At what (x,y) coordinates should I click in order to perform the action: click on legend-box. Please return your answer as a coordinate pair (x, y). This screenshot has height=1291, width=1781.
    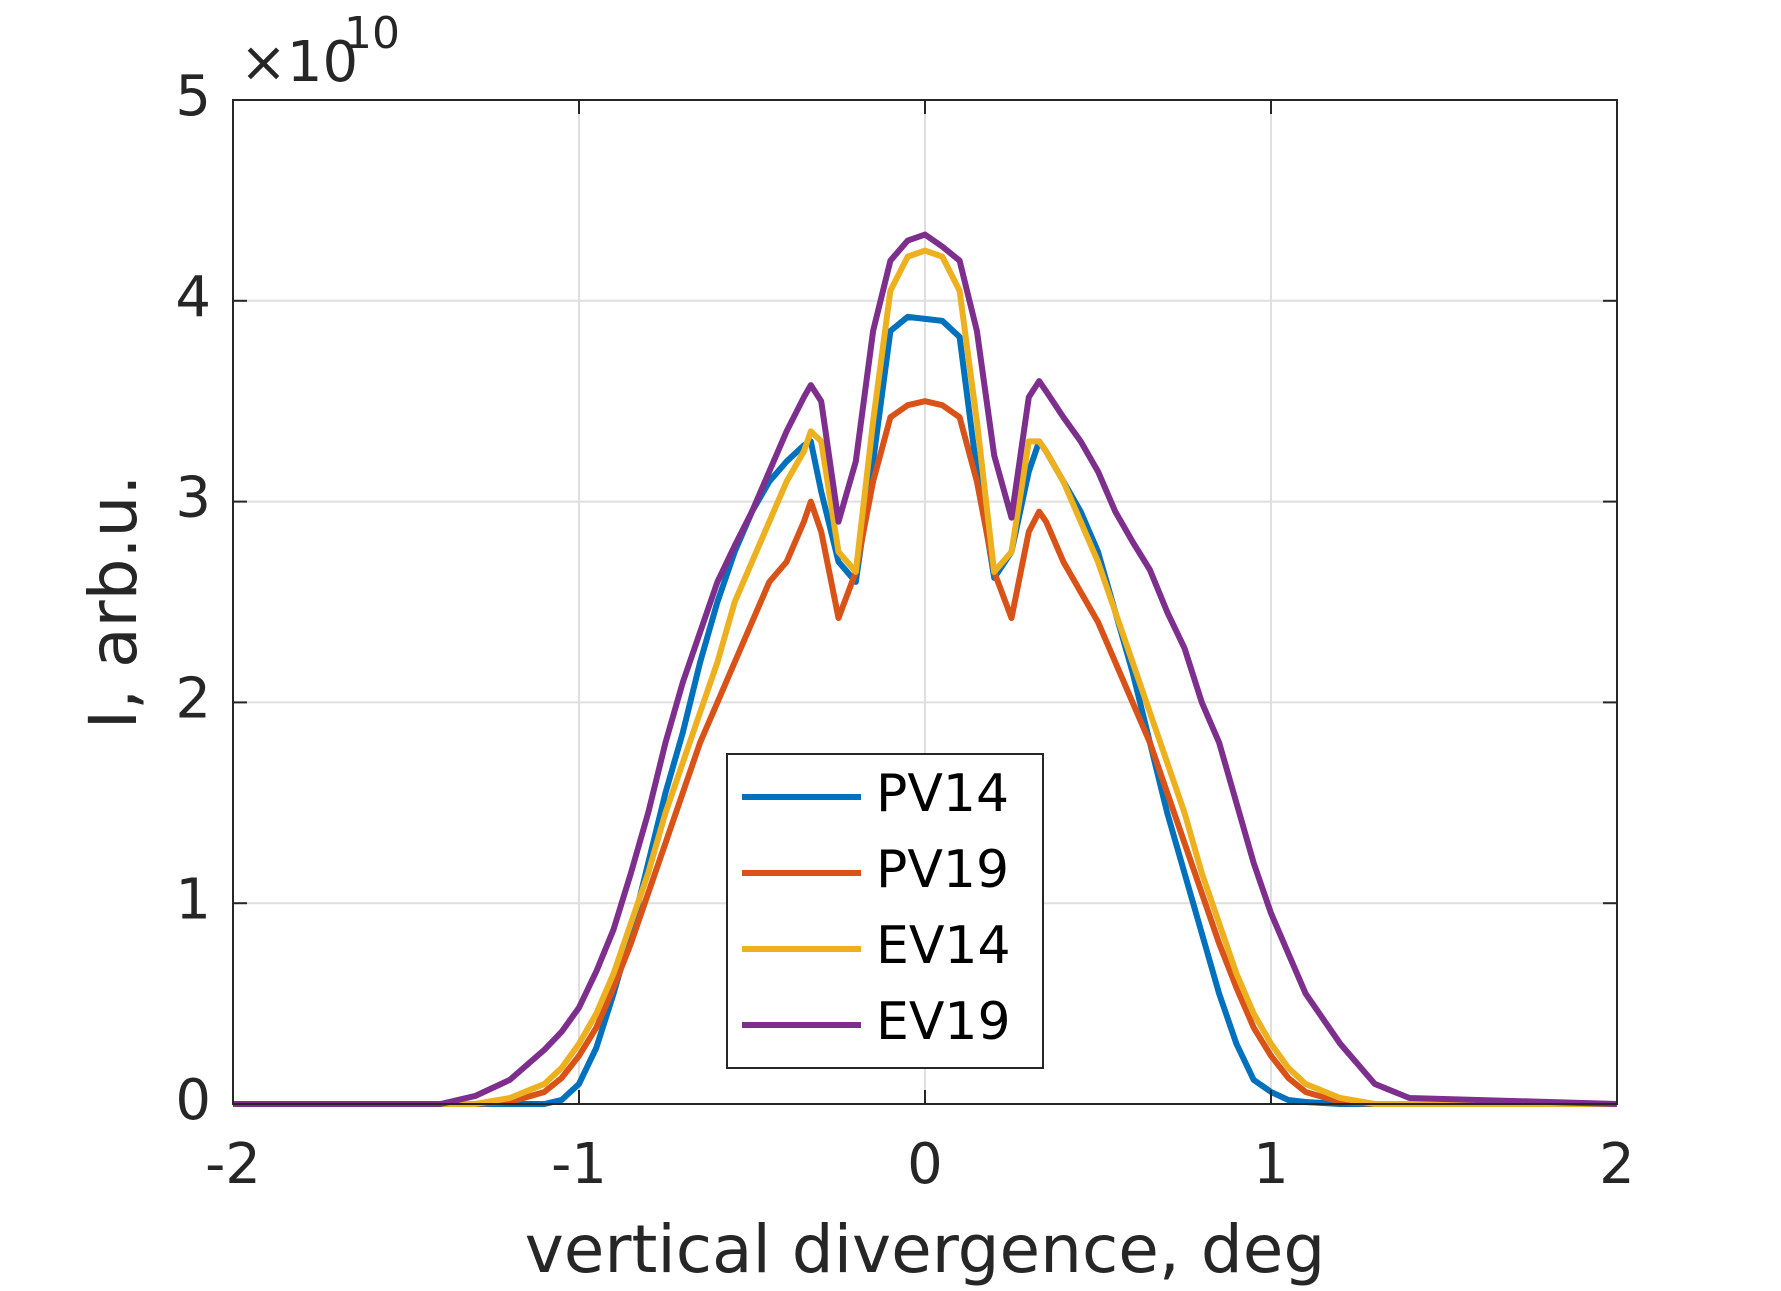
    Looking at the image, I should click on (885, 911).